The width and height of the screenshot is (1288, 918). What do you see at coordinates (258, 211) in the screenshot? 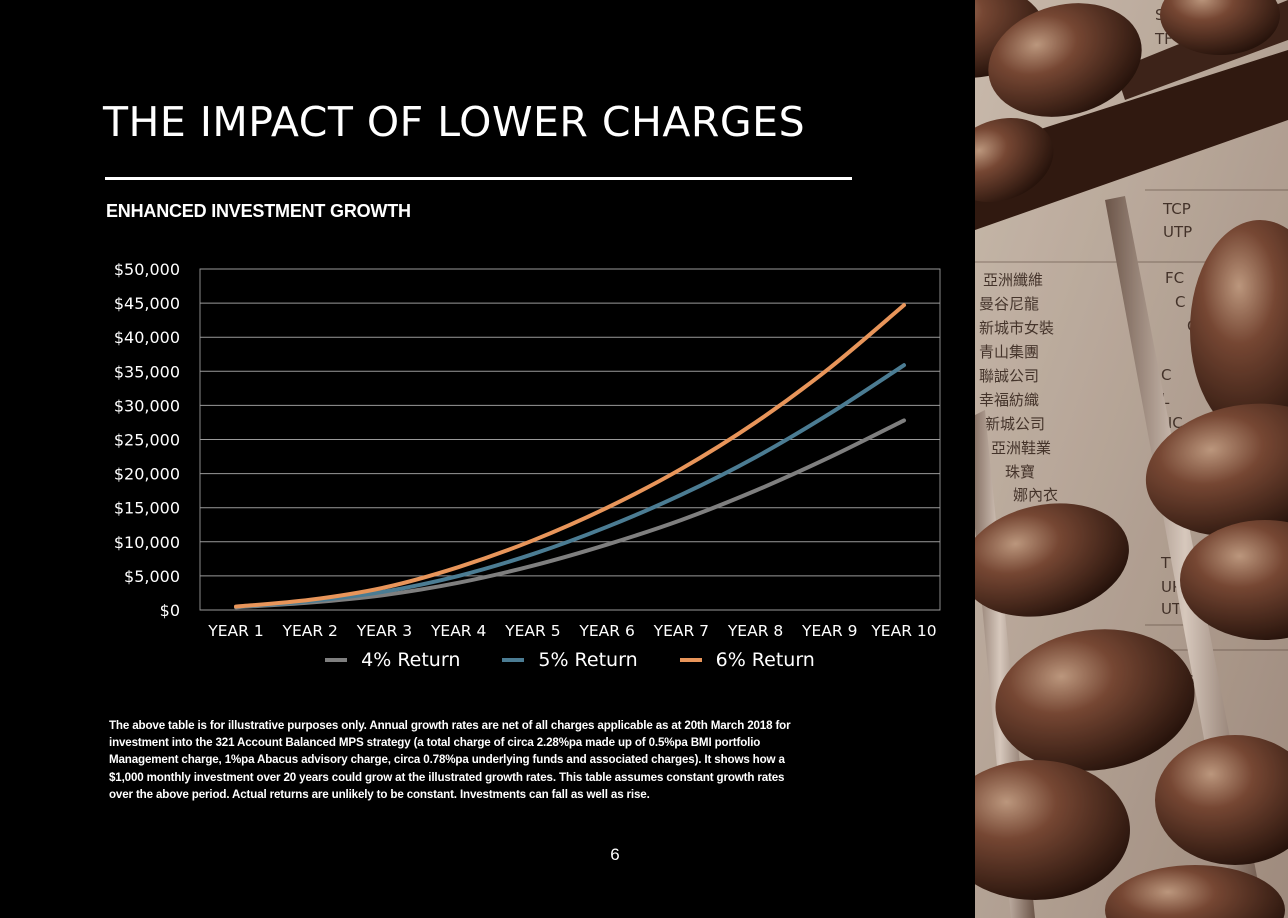
I see `section-subtitle: ENHANCED INVESTMENT GROWTH` at bounding box center [258, 211].